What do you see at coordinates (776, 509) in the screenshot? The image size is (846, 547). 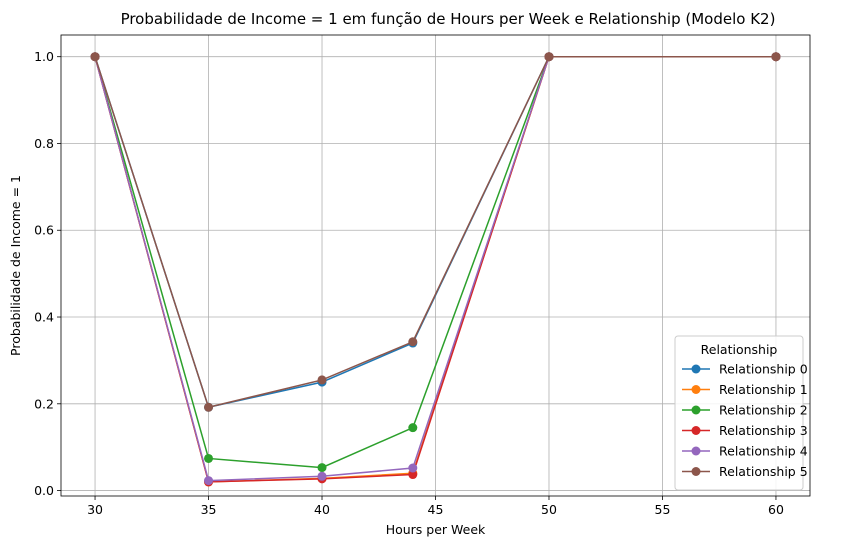 I see `x-tick-label: 60` at bounding box center [776, 509].